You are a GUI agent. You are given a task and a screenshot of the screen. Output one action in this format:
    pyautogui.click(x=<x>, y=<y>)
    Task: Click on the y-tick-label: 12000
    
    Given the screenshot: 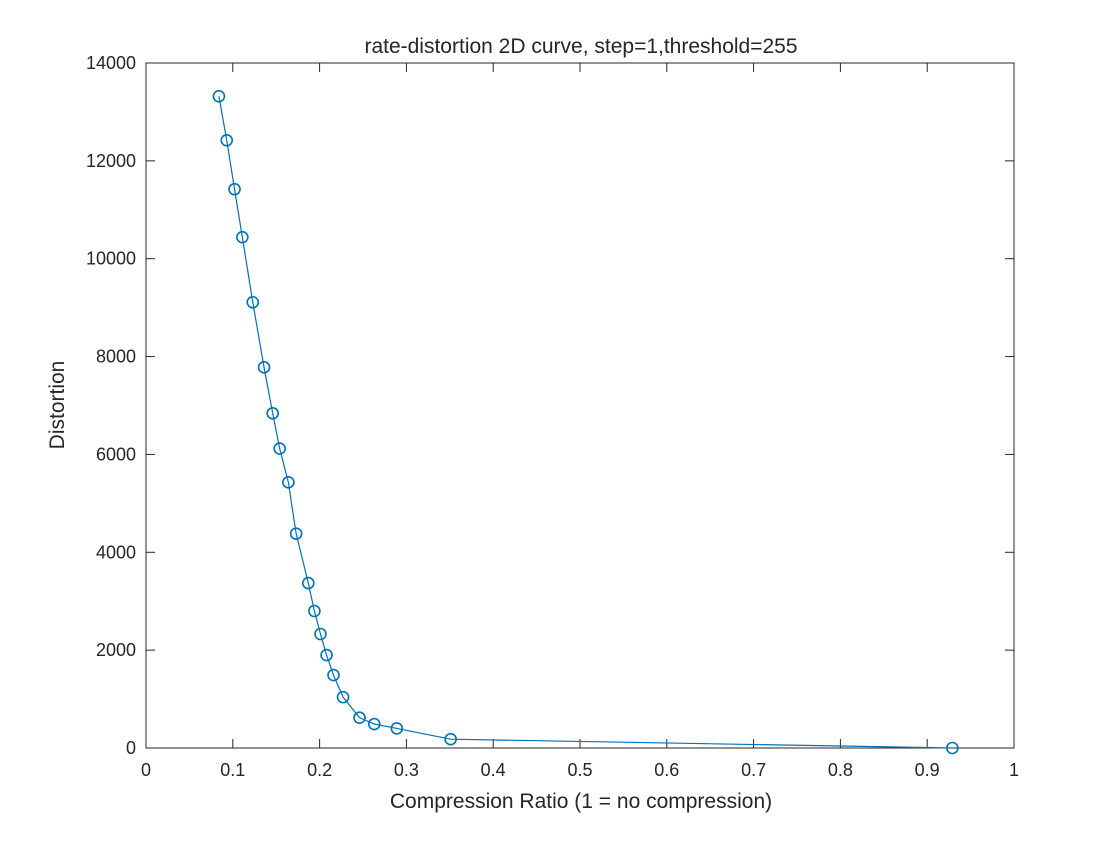 What is the action you would take?
    pyautogui.click(x=111, y=161)
    